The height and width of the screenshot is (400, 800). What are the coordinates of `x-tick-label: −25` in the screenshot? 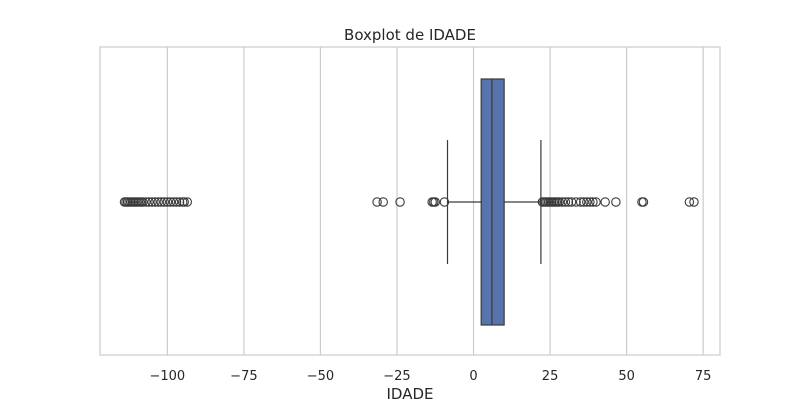 It's located at (396, 376).